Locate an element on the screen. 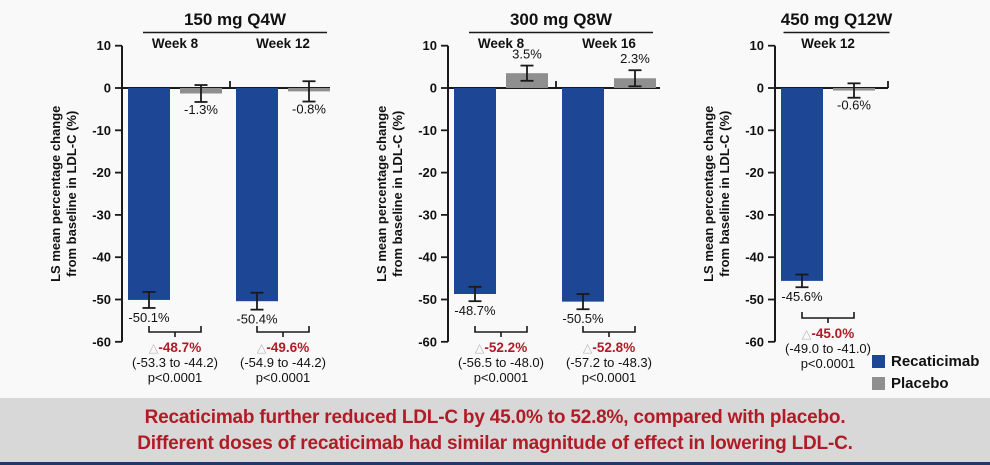 Image resolution: width=990 pixels, height=465 pixels. recaticimab-swatch is located at coordinates (878, 361).